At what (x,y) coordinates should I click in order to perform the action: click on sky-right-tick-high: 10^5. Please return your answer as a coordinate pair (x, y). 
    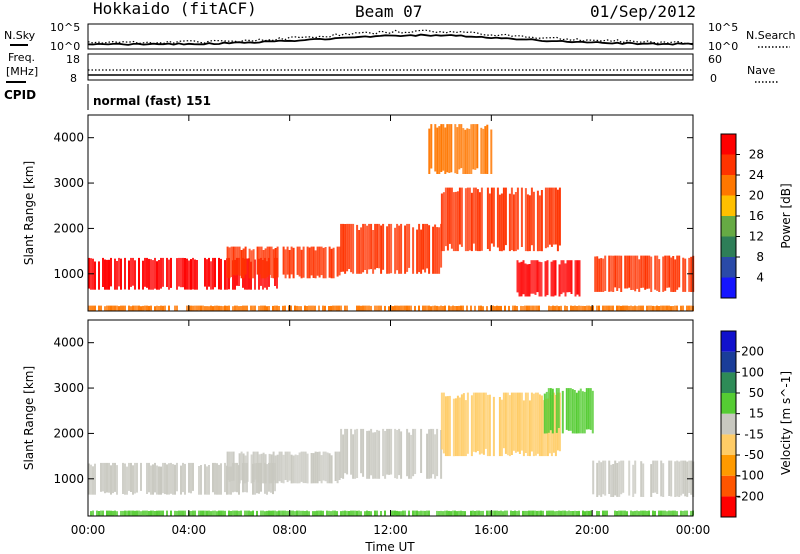
    Looking at the image, I should click on (723, 27).